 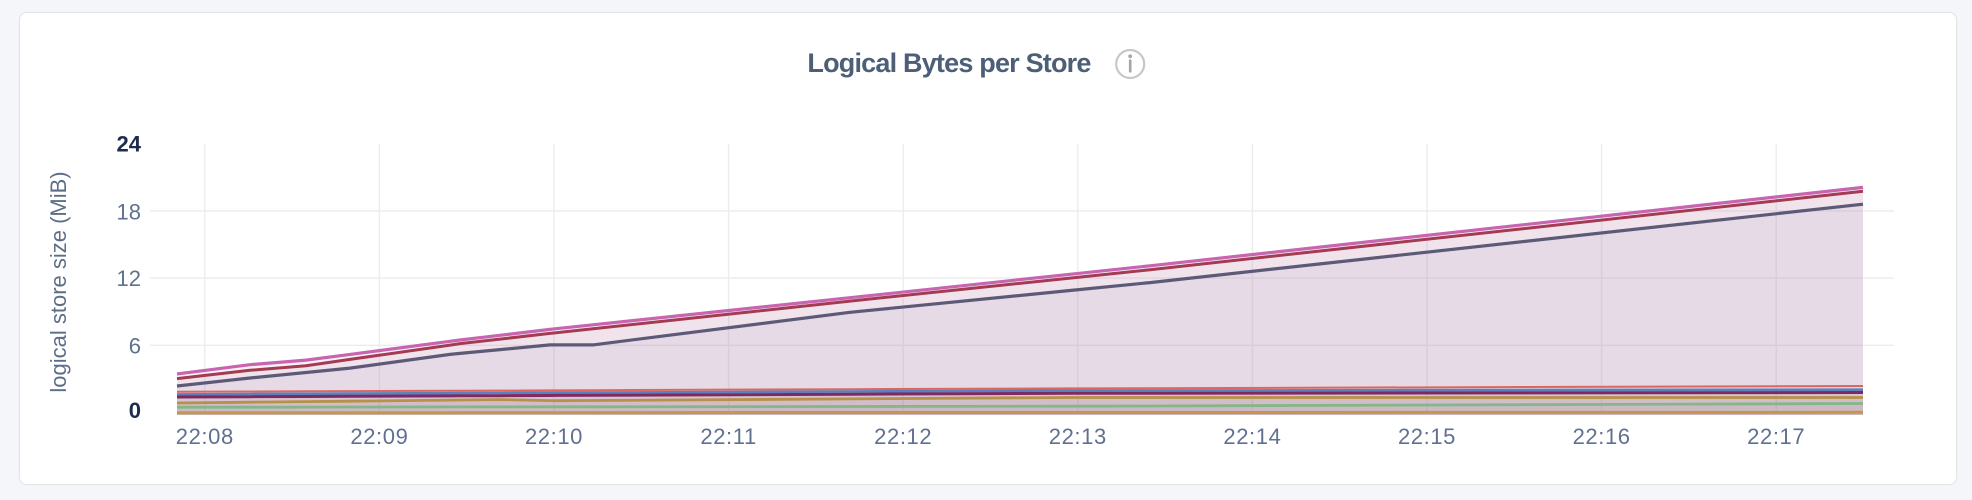 What do you see at coordinates (1252, 436) in the screenshot?
I see `svg-text: 22:14` at bounding box center [1252, 436].